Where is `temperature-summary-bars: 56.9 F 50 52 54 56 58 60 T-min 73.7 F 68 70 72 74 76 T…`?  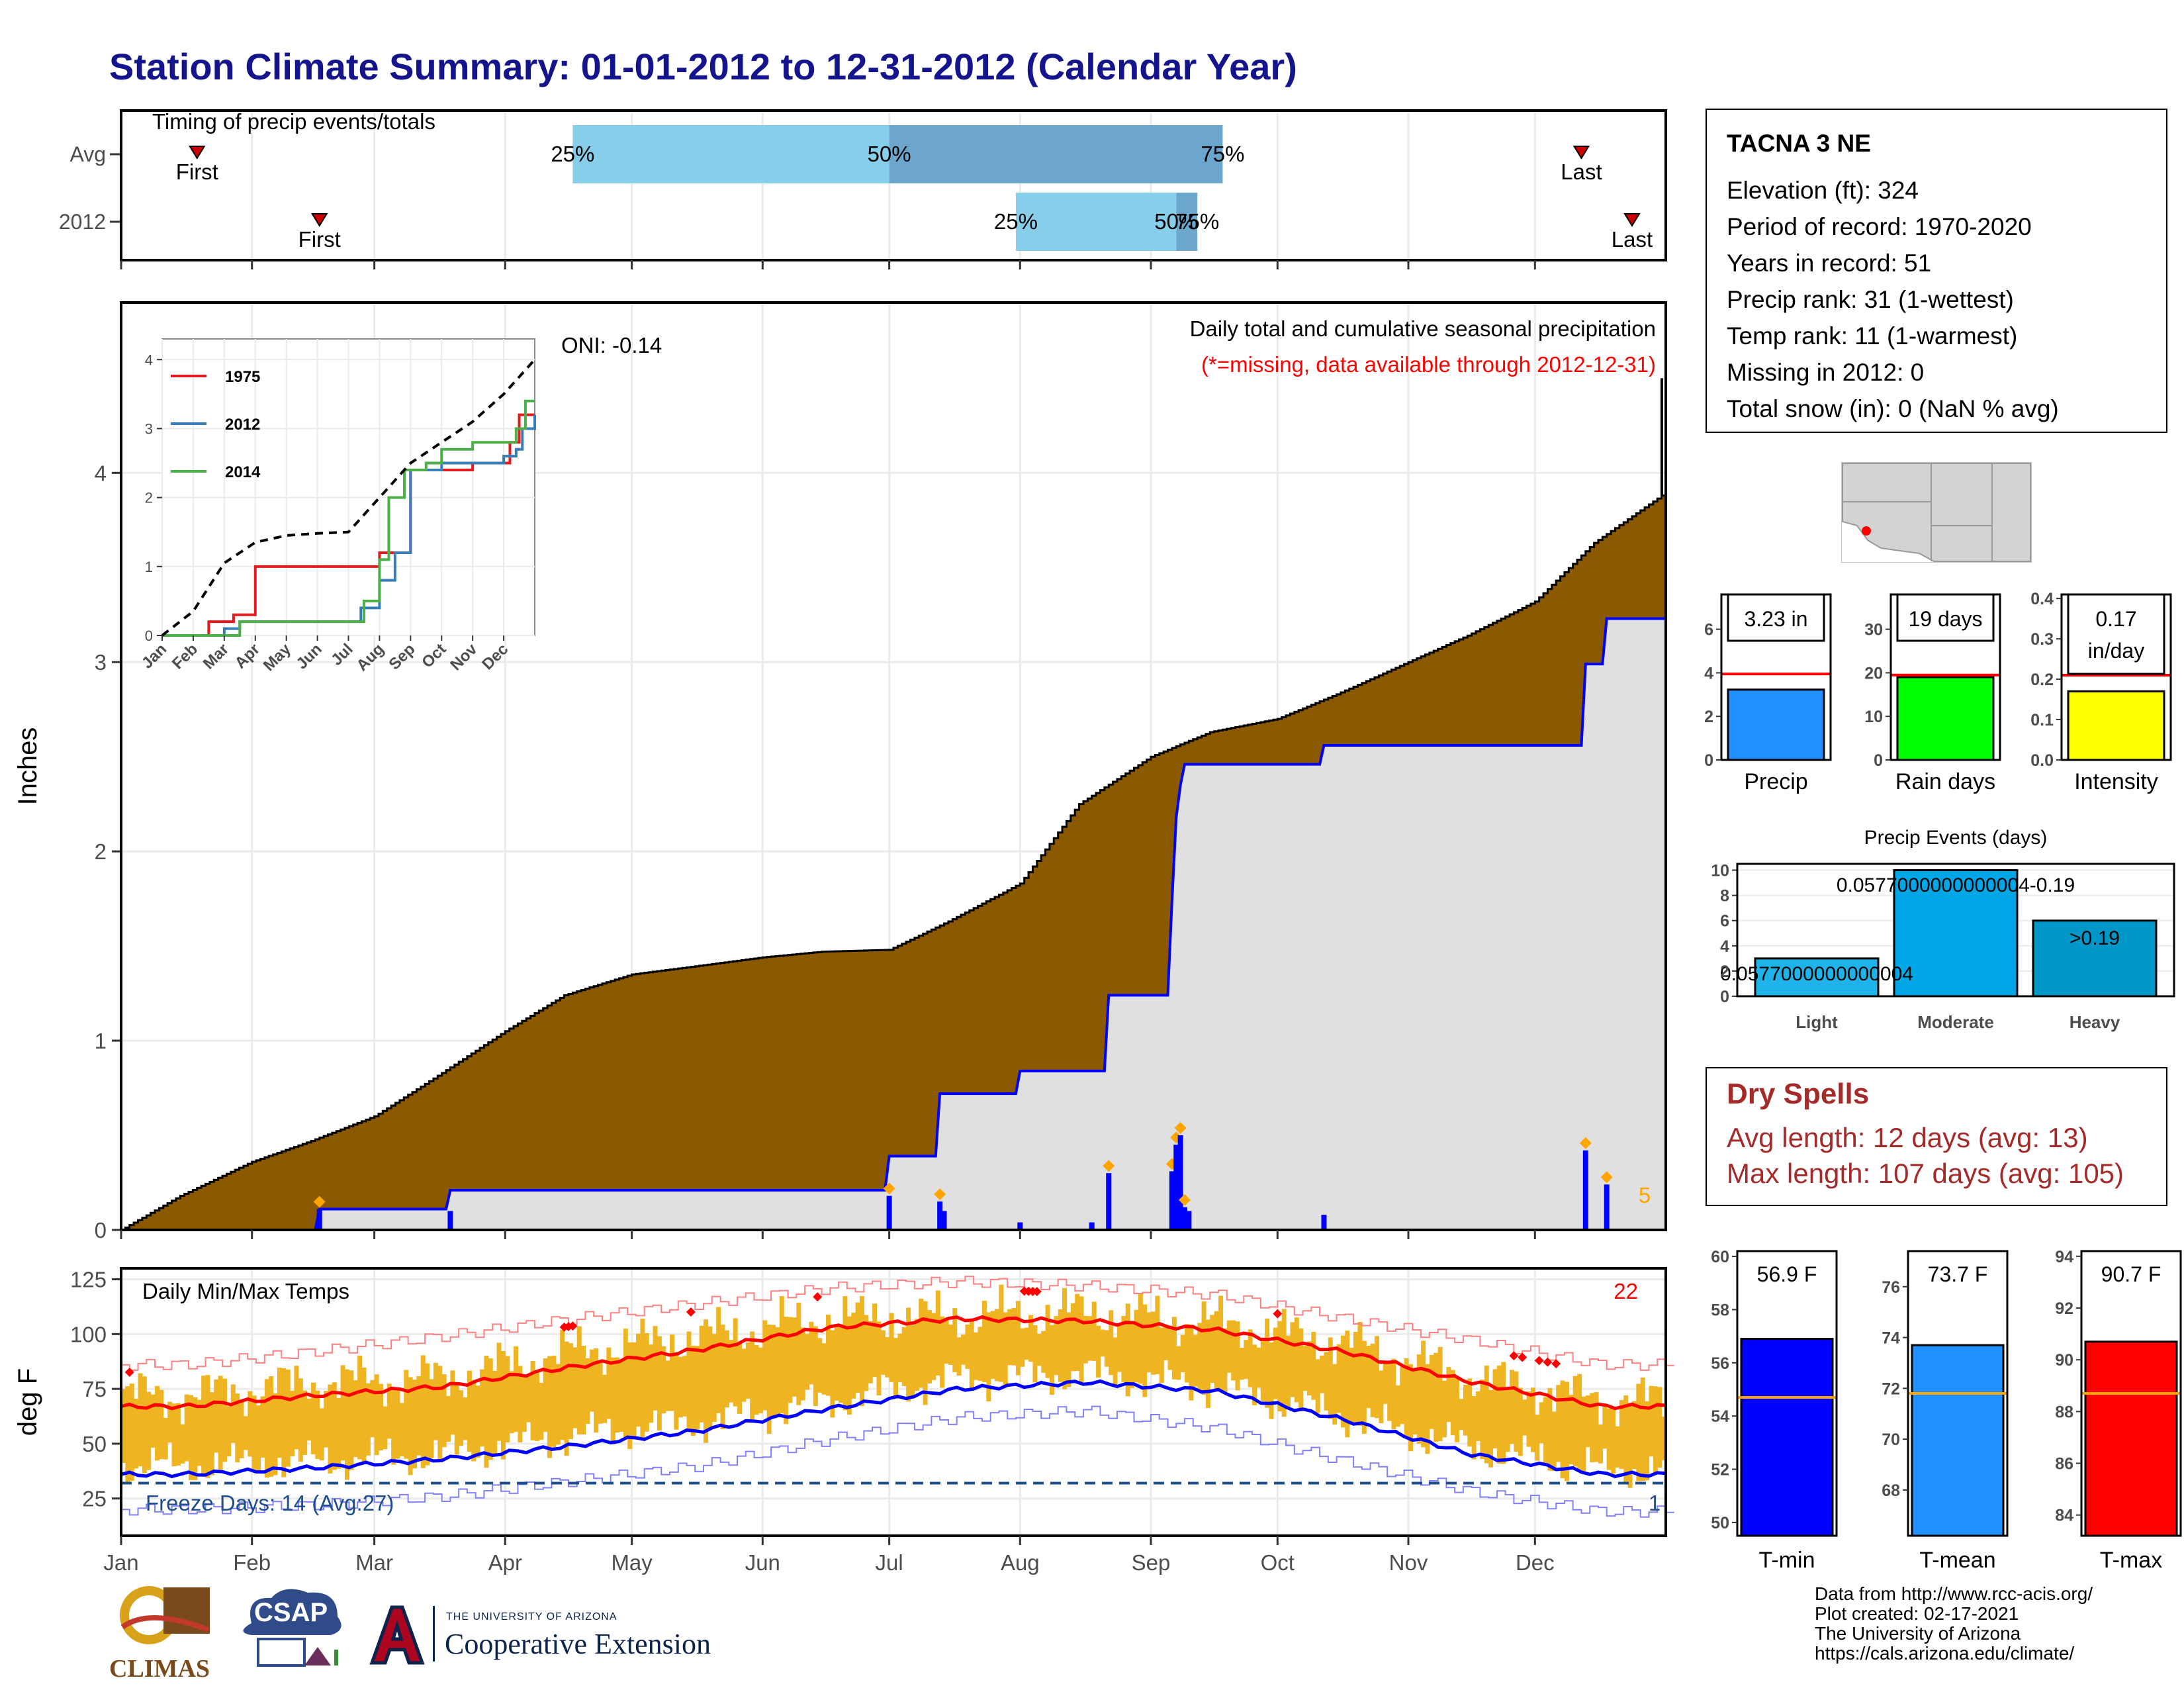
temperature-summary-bars: 56.9 F 50 52 54 56 58 60 T-min 73.7 F 68 70 72 74 76 T… is located at coordinates (1946, 1410).